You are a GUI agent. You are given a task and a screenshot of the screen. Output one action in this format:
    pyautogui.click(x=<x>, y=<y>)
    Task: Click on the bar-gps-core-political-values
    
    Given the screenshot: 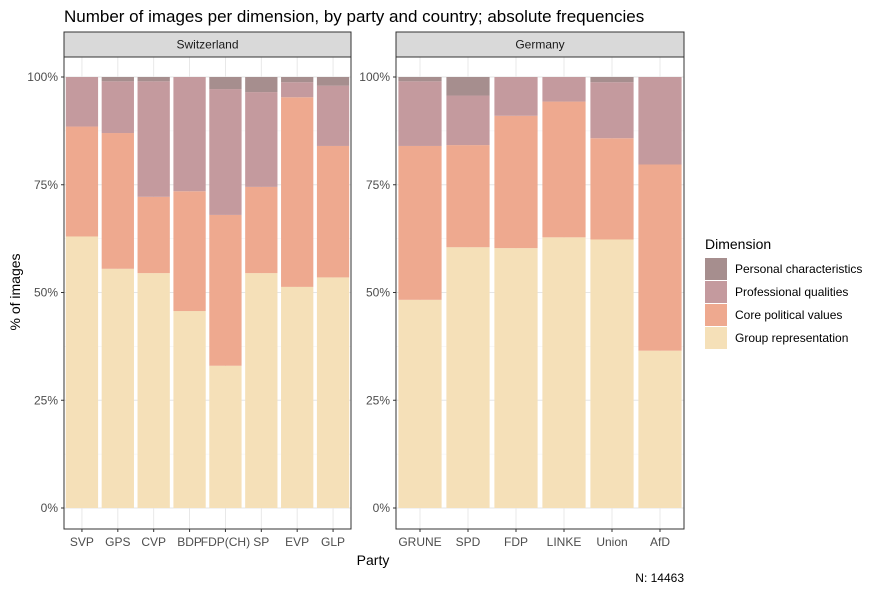 What is the action you would take?
    pyautogui.click(x=117, y=201)
    